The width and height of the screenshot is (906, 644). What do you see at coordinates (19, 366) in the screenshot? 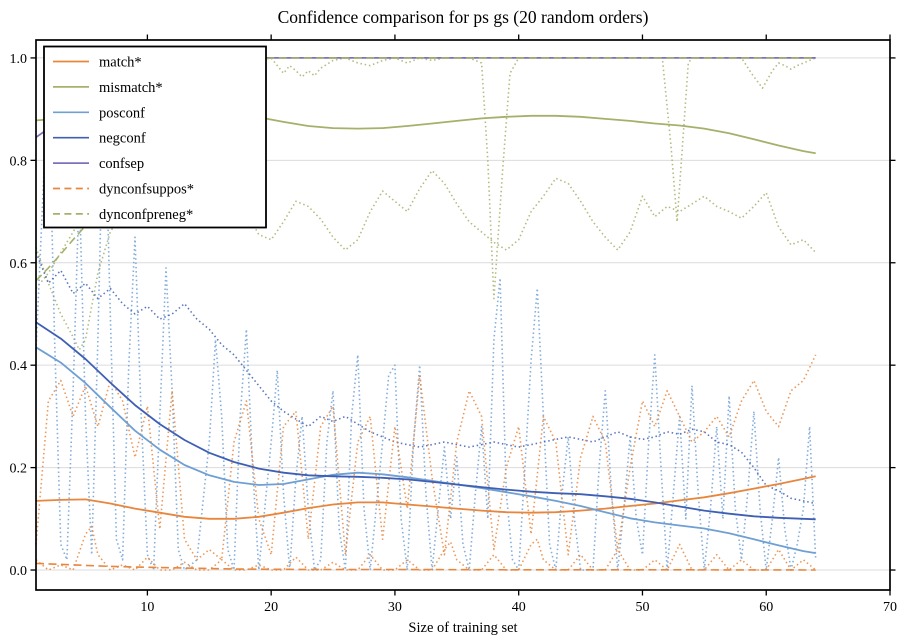
I see `y-tick-label: 0.4` at bounding box center [19, 366].